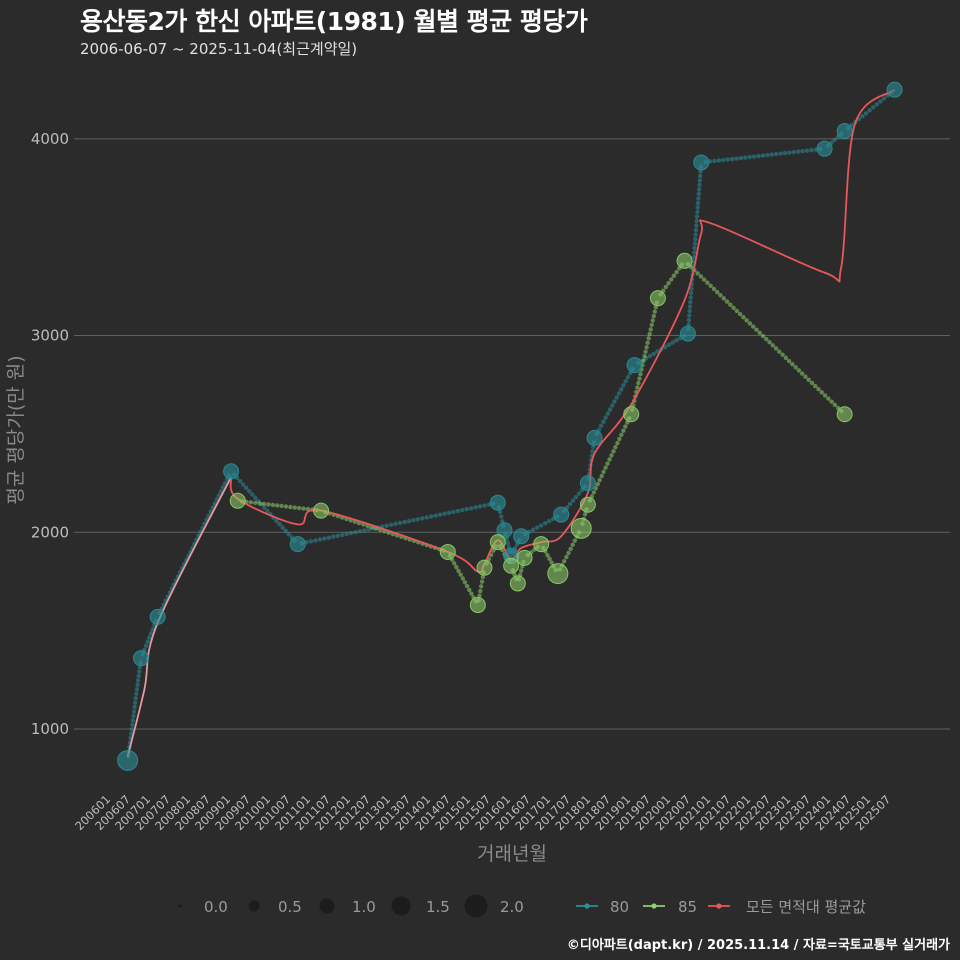 The image size is (960, 960). What do you see at coordinates (806, 907) in the screenshot?
I see `color-legend-label: 모든 면적대 평균값` at bounding box center [806, 907].